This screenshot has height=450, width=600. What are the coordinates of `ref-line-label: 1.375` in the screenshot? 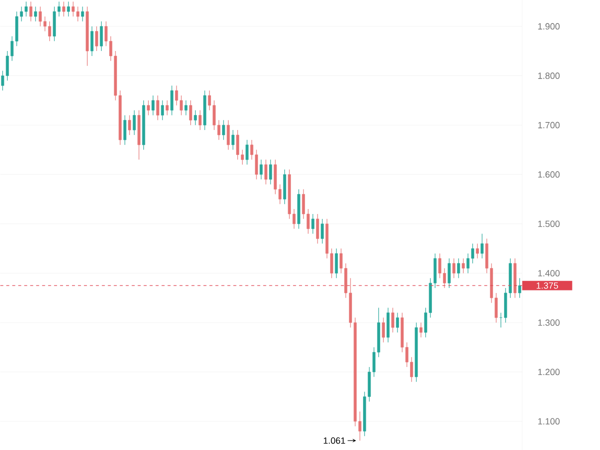 It's located at (547, 285).